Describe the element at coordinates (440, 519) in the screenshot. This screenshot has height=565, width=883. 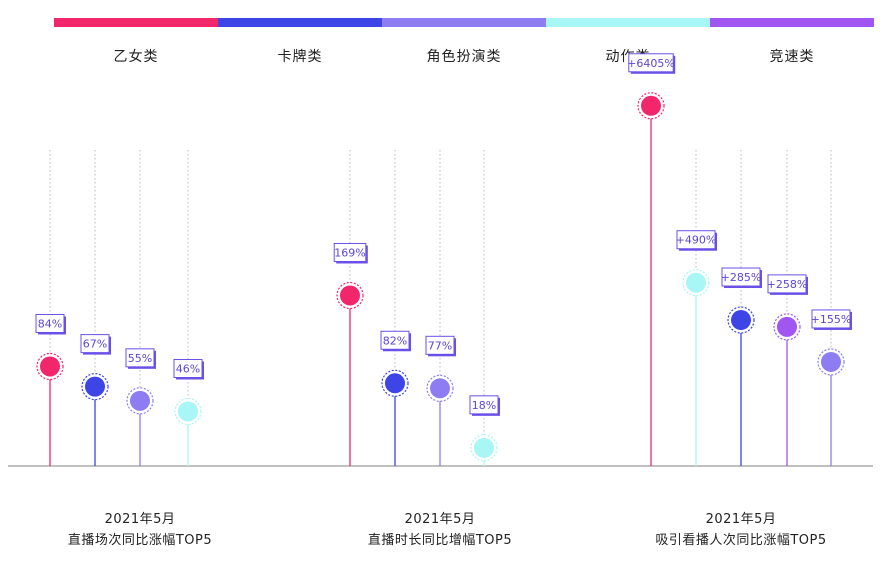
I see `chart-2-year: 2021年5月` at that location.